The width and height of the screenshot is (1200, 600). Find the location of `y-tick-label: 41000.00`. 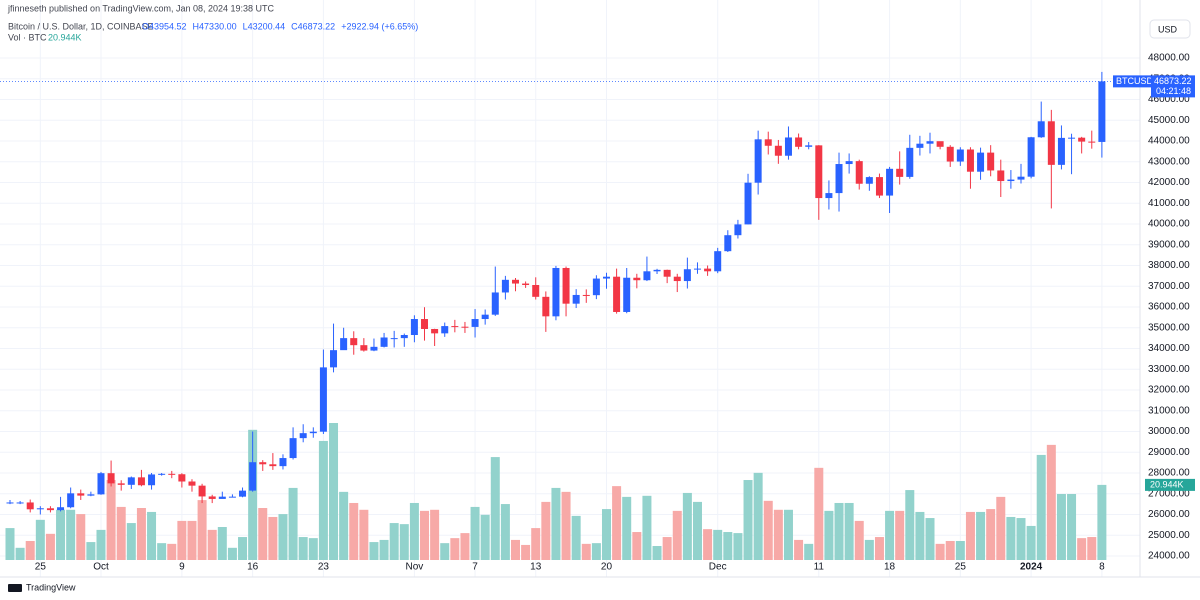

y-tick-label: 41000.00 is located at coordinates (1169, 203).